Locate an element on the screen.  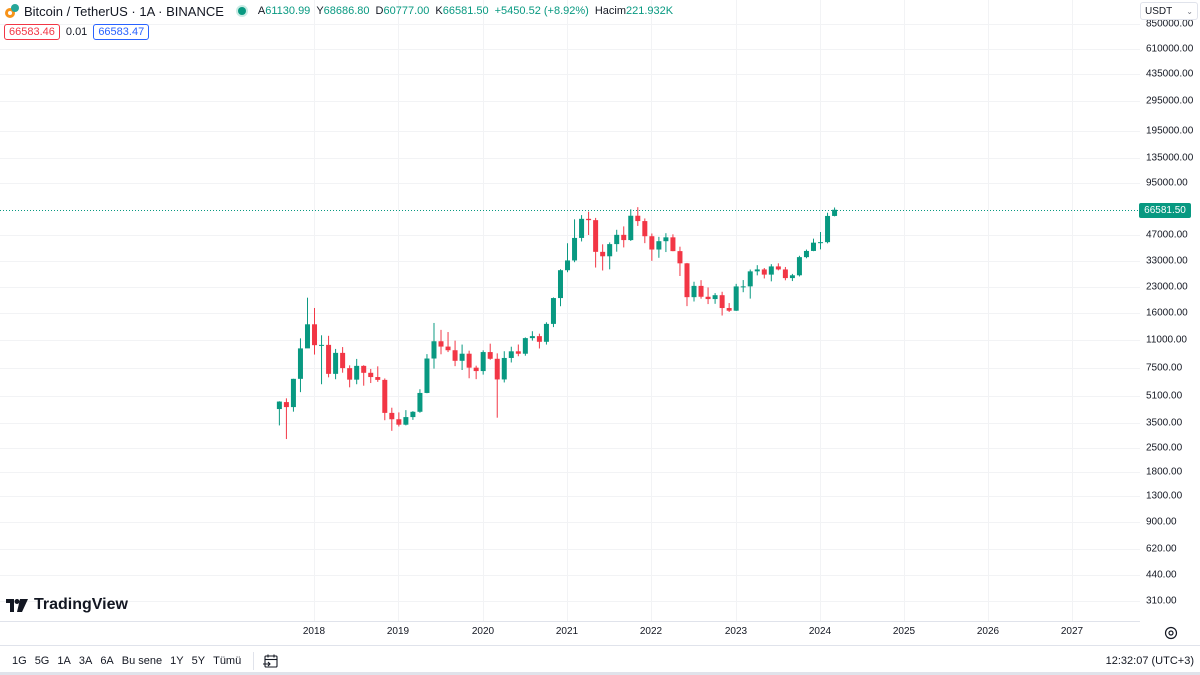
range-5y: 5Y is located at coordinates (198, 660).